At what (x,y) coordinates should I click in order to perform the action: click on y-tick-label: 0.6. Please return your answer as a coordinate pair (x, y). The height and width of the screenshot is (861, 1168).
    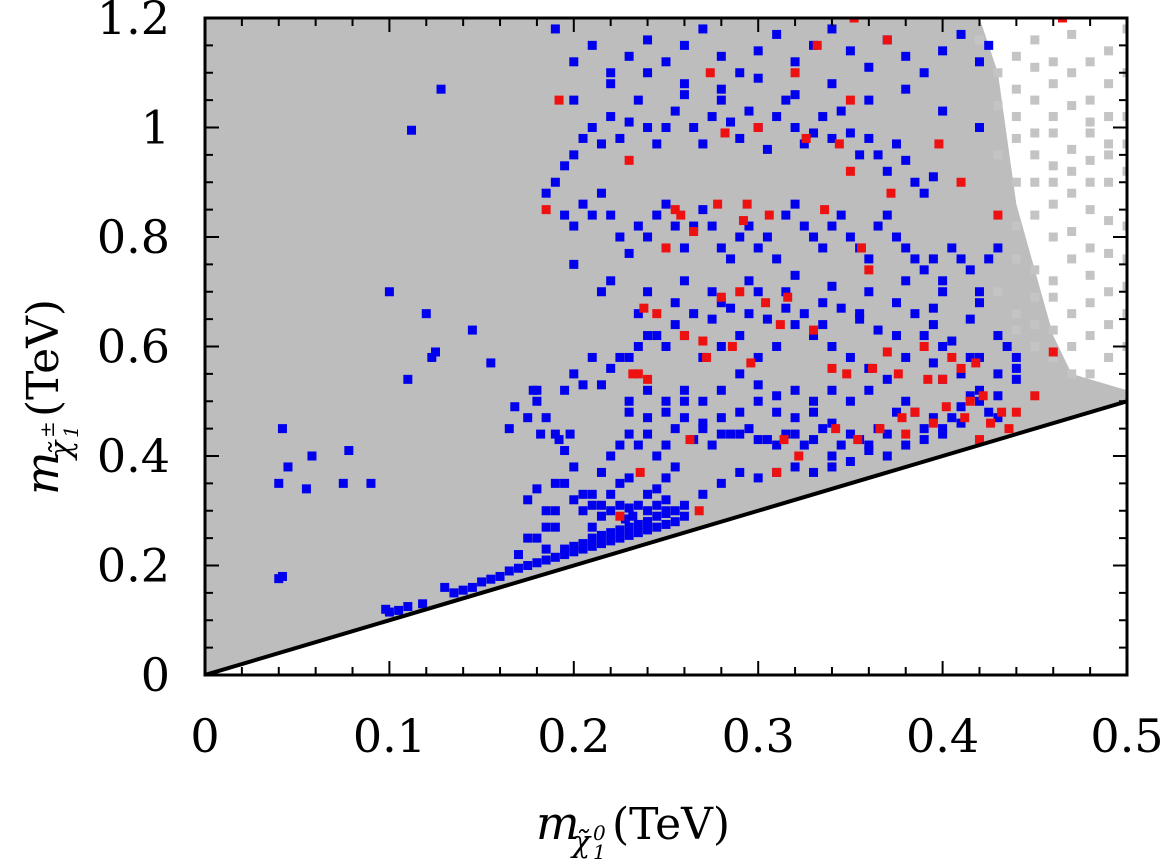
    Looking at the image, I should click on (133, 347).